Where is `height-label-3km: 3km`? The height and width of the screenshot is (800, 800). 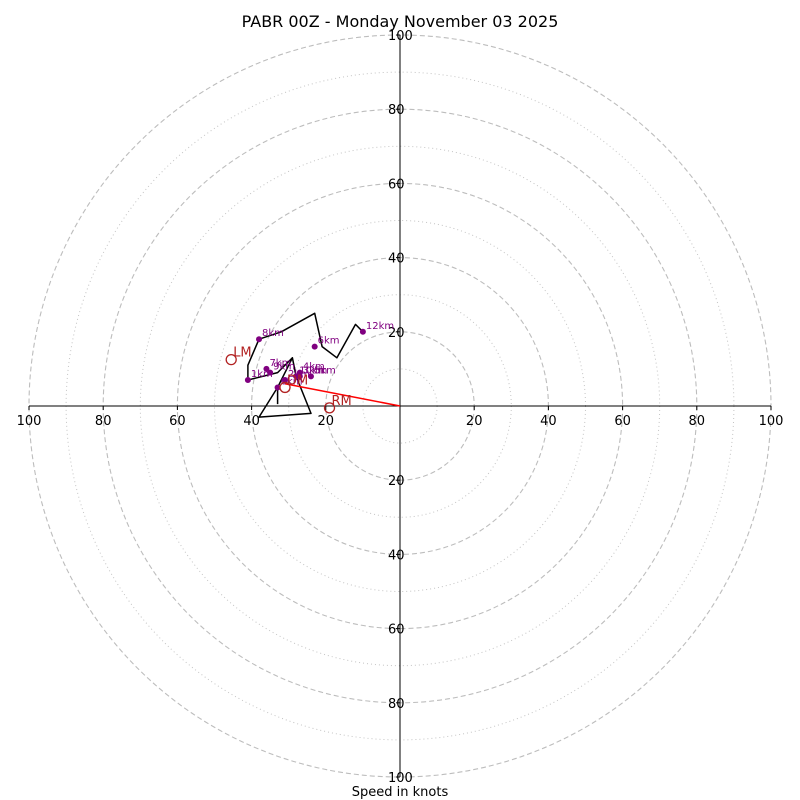
height-label-3km: 3km is located at coordinates (314, 370).